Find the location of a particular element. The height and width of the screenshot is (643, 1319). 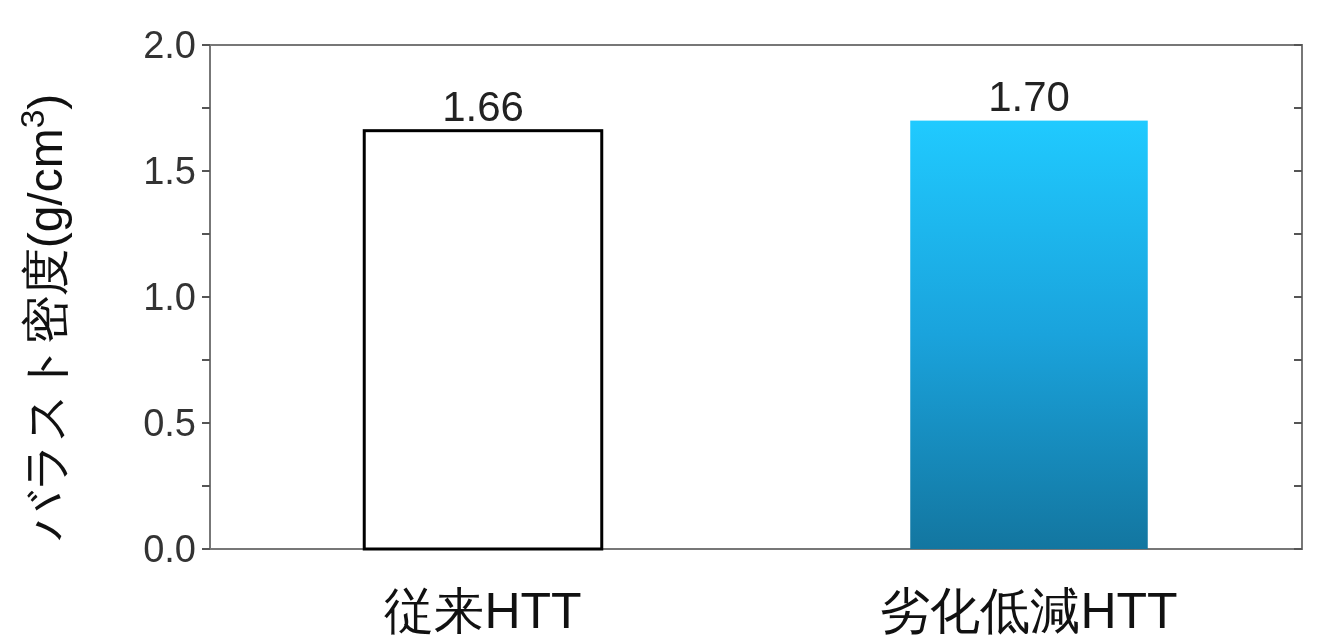

y-tick-label: 1.0 is located at coordinates (169, 297).